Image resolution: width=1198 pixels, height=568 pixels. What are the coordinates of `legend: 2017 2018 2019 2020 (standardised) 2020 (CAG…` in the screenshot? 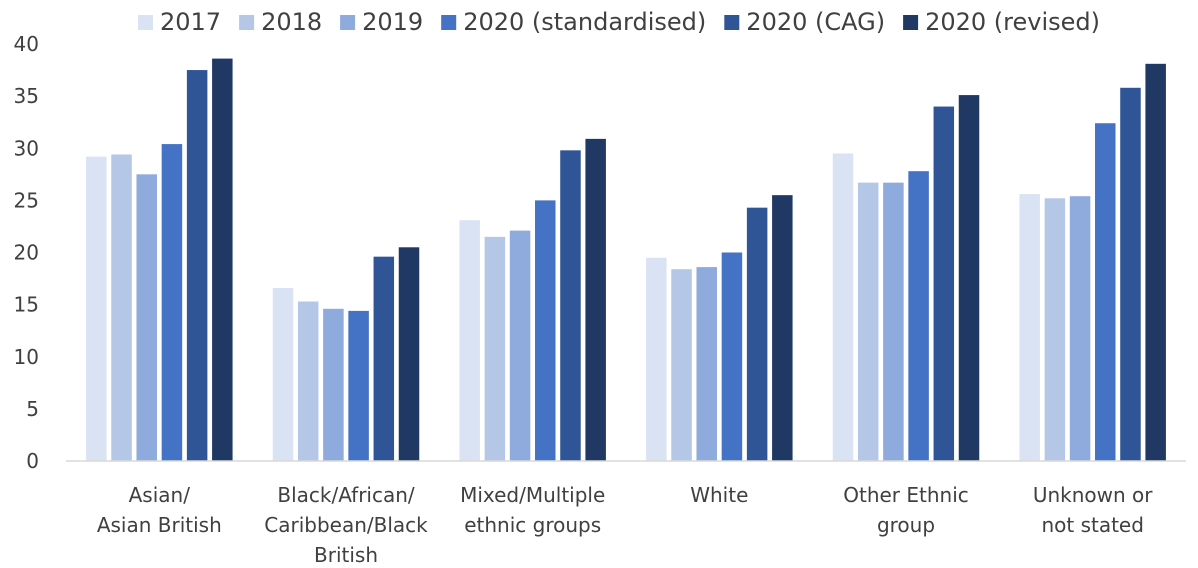 It's located at (619, 22).